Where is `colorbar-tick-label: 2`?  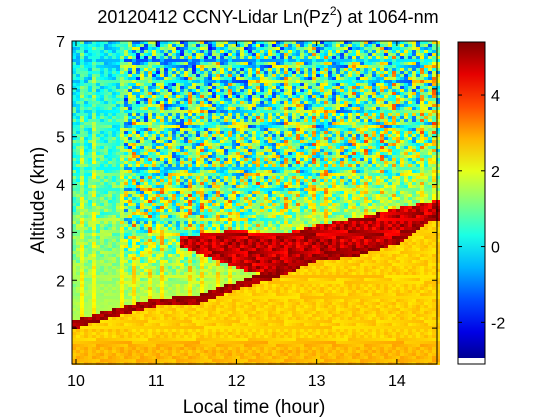
colorbar-tick-label: 2 is located at coordinates (495, 172).